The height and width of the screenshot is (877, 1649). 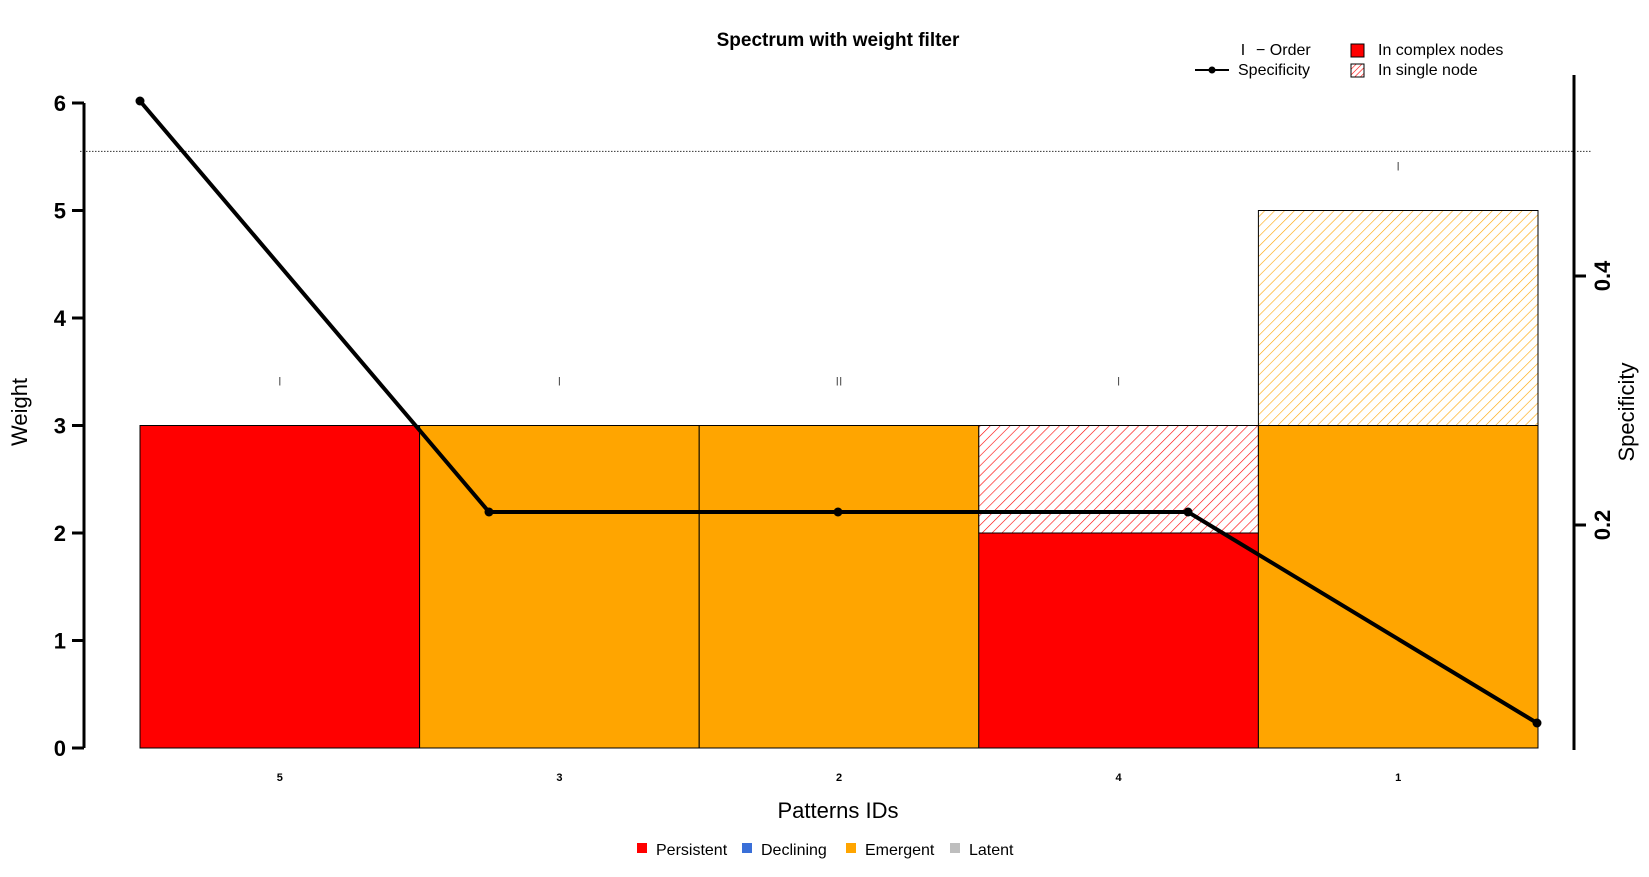 What do you see at coordinates (991, 850) in the screenshot?
I see `legend-label-latent: Latent` at bounding box center [991, 850].